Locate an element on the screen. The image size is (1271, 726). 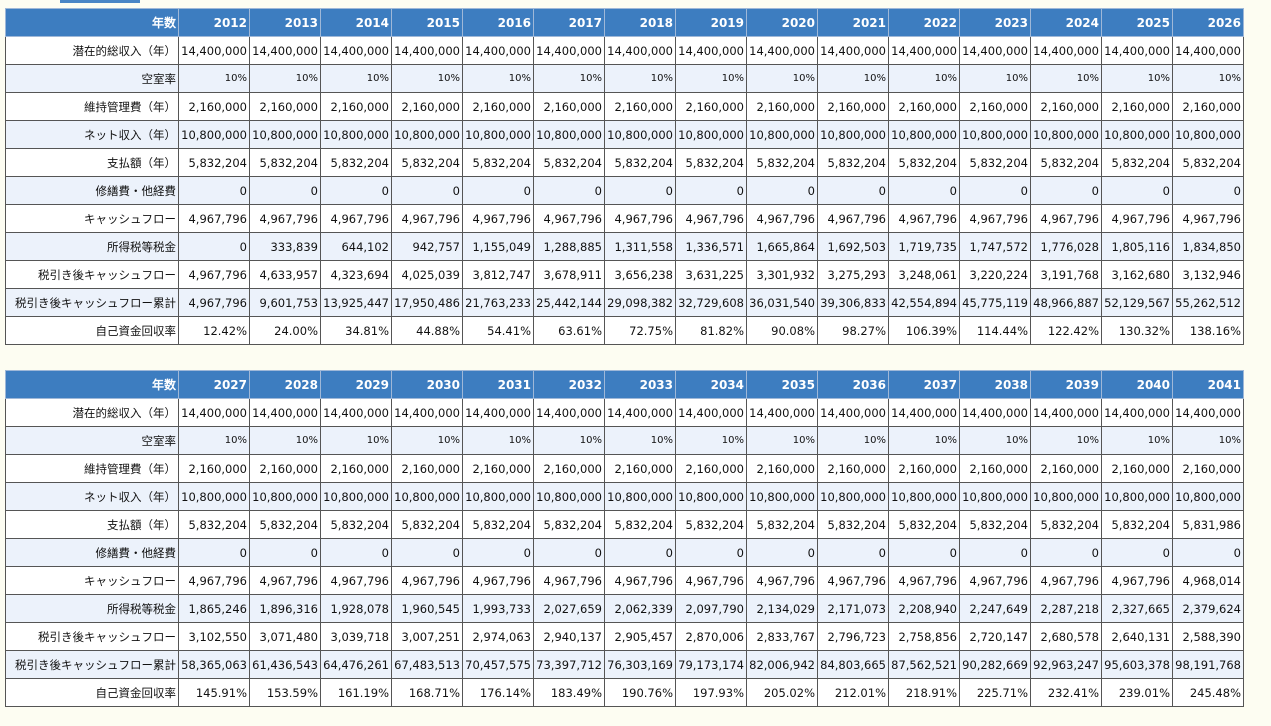
year-header: 2019 is located at coordinates (711, 22).